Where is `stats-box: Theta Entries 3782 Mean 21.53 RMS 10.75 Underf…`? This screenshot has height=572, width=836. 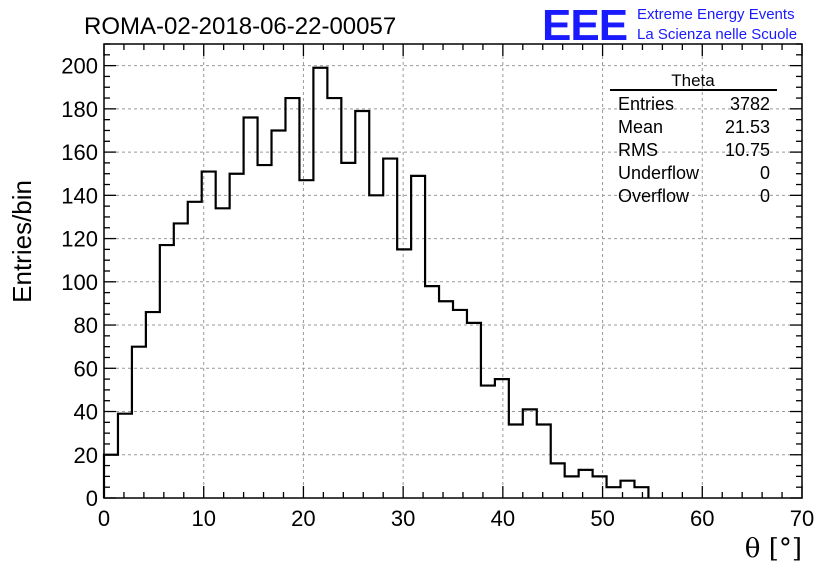
stats-box: Theta Entries 3782 Mean 21.53 RMS 10.75 Underf… is located at coordinates (693, 138).